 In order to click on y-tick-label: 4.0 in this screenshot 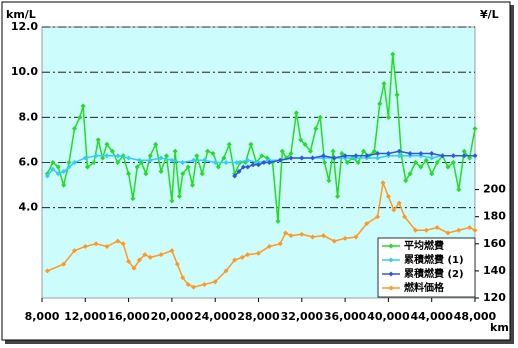, I will do `click(29, 207)`.